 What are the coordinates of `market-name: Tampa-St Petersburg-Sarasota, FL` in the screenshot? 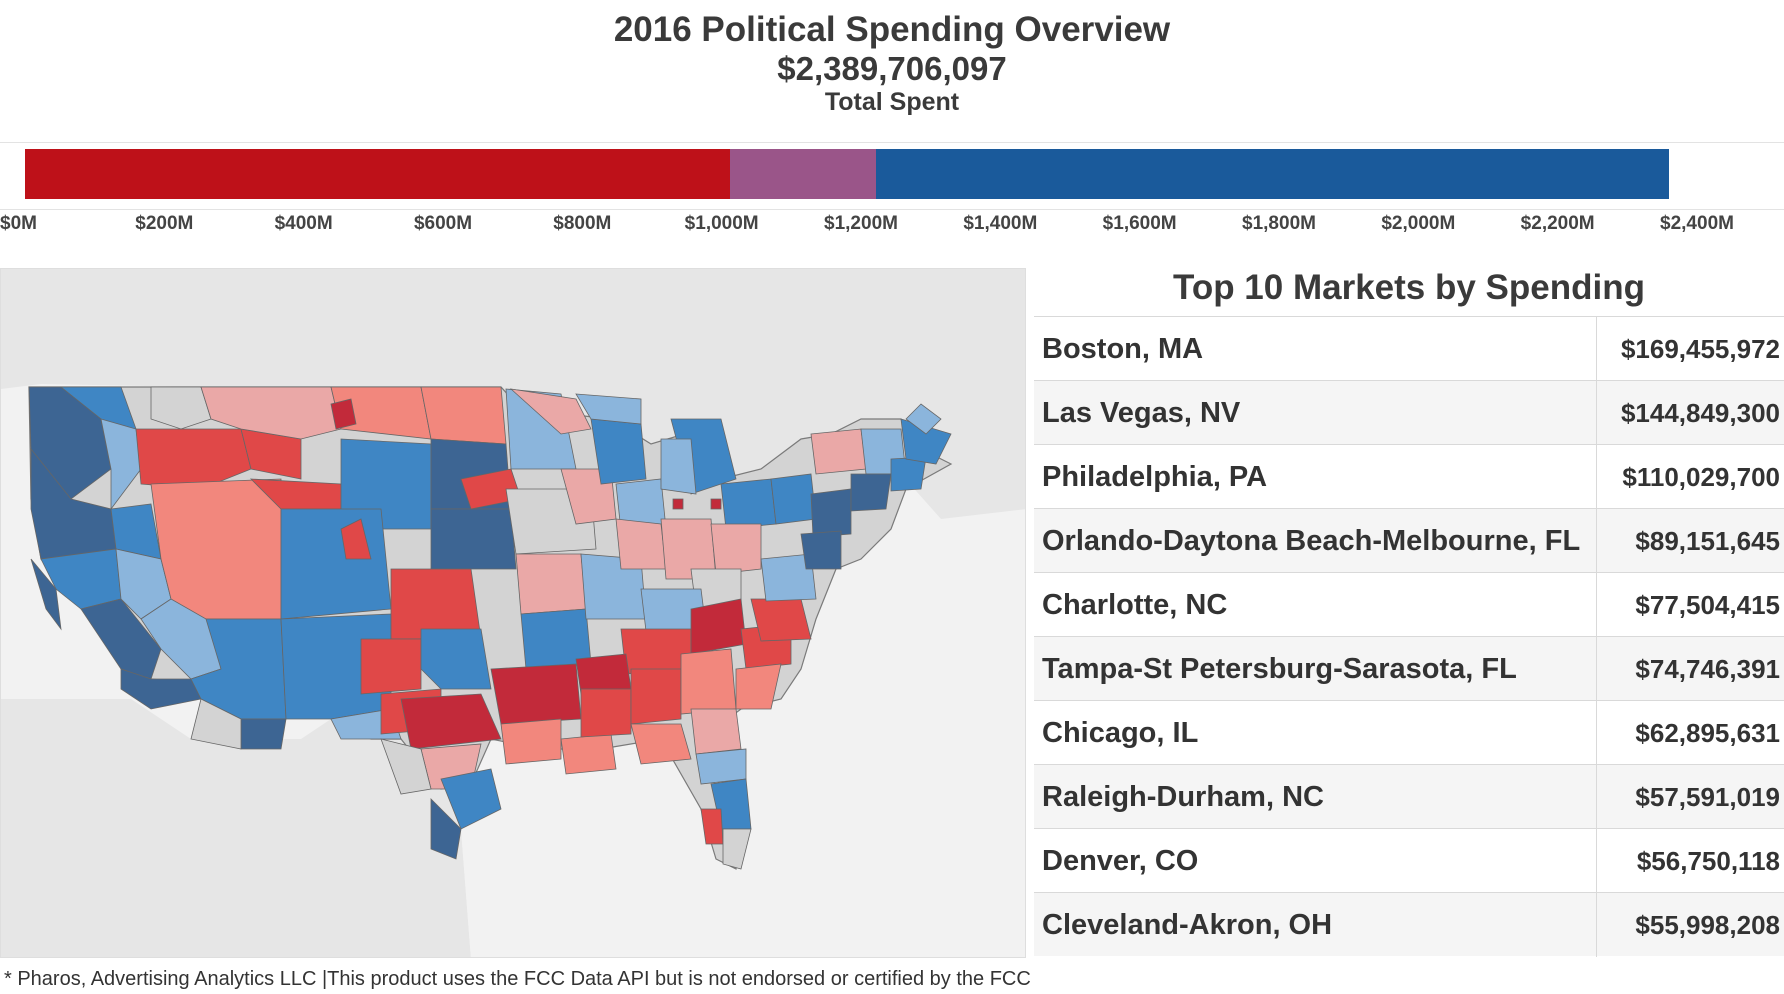 It's located at (1279, 669).